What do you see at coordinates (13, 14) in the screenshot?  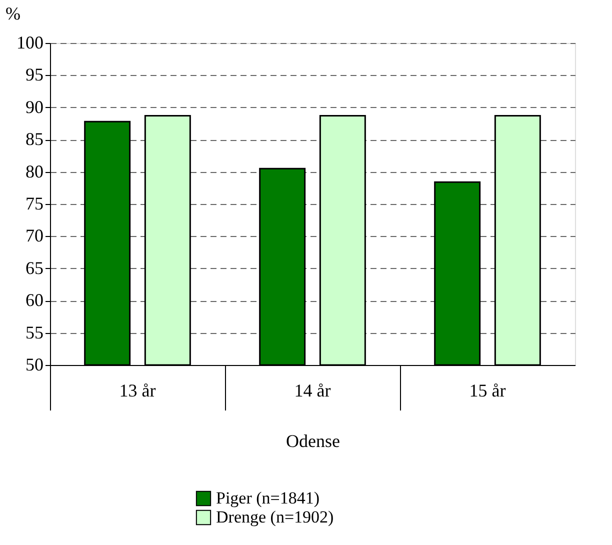 I see `y-axis-title: %` at bounding box center [13, 14].